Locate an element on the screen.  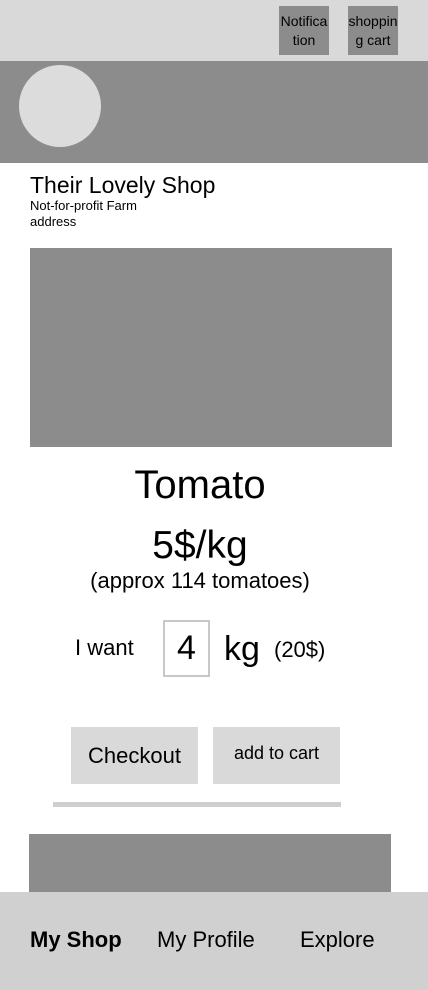
notification-label: Notification is located at coordinates (304, 30).